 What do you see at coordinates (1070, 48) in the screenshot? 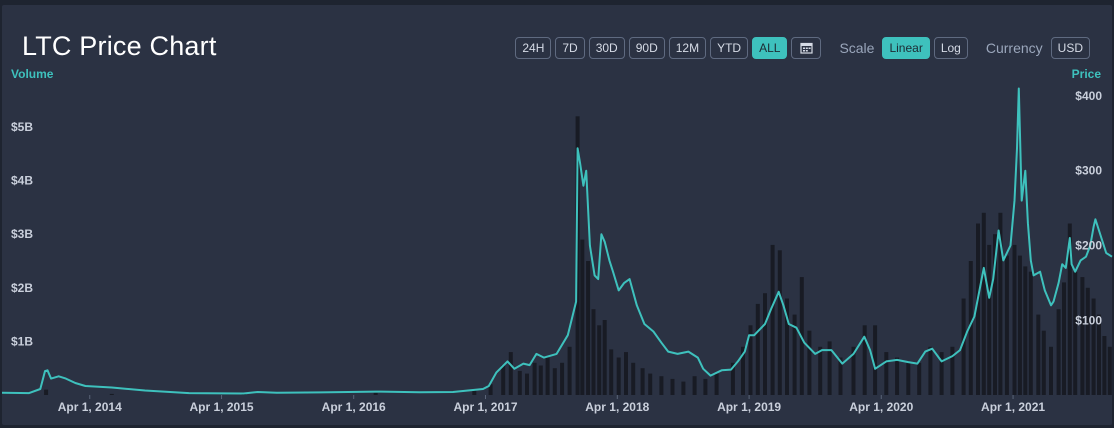
I see `currency-select: USD` at bounding box center [1070, 48].